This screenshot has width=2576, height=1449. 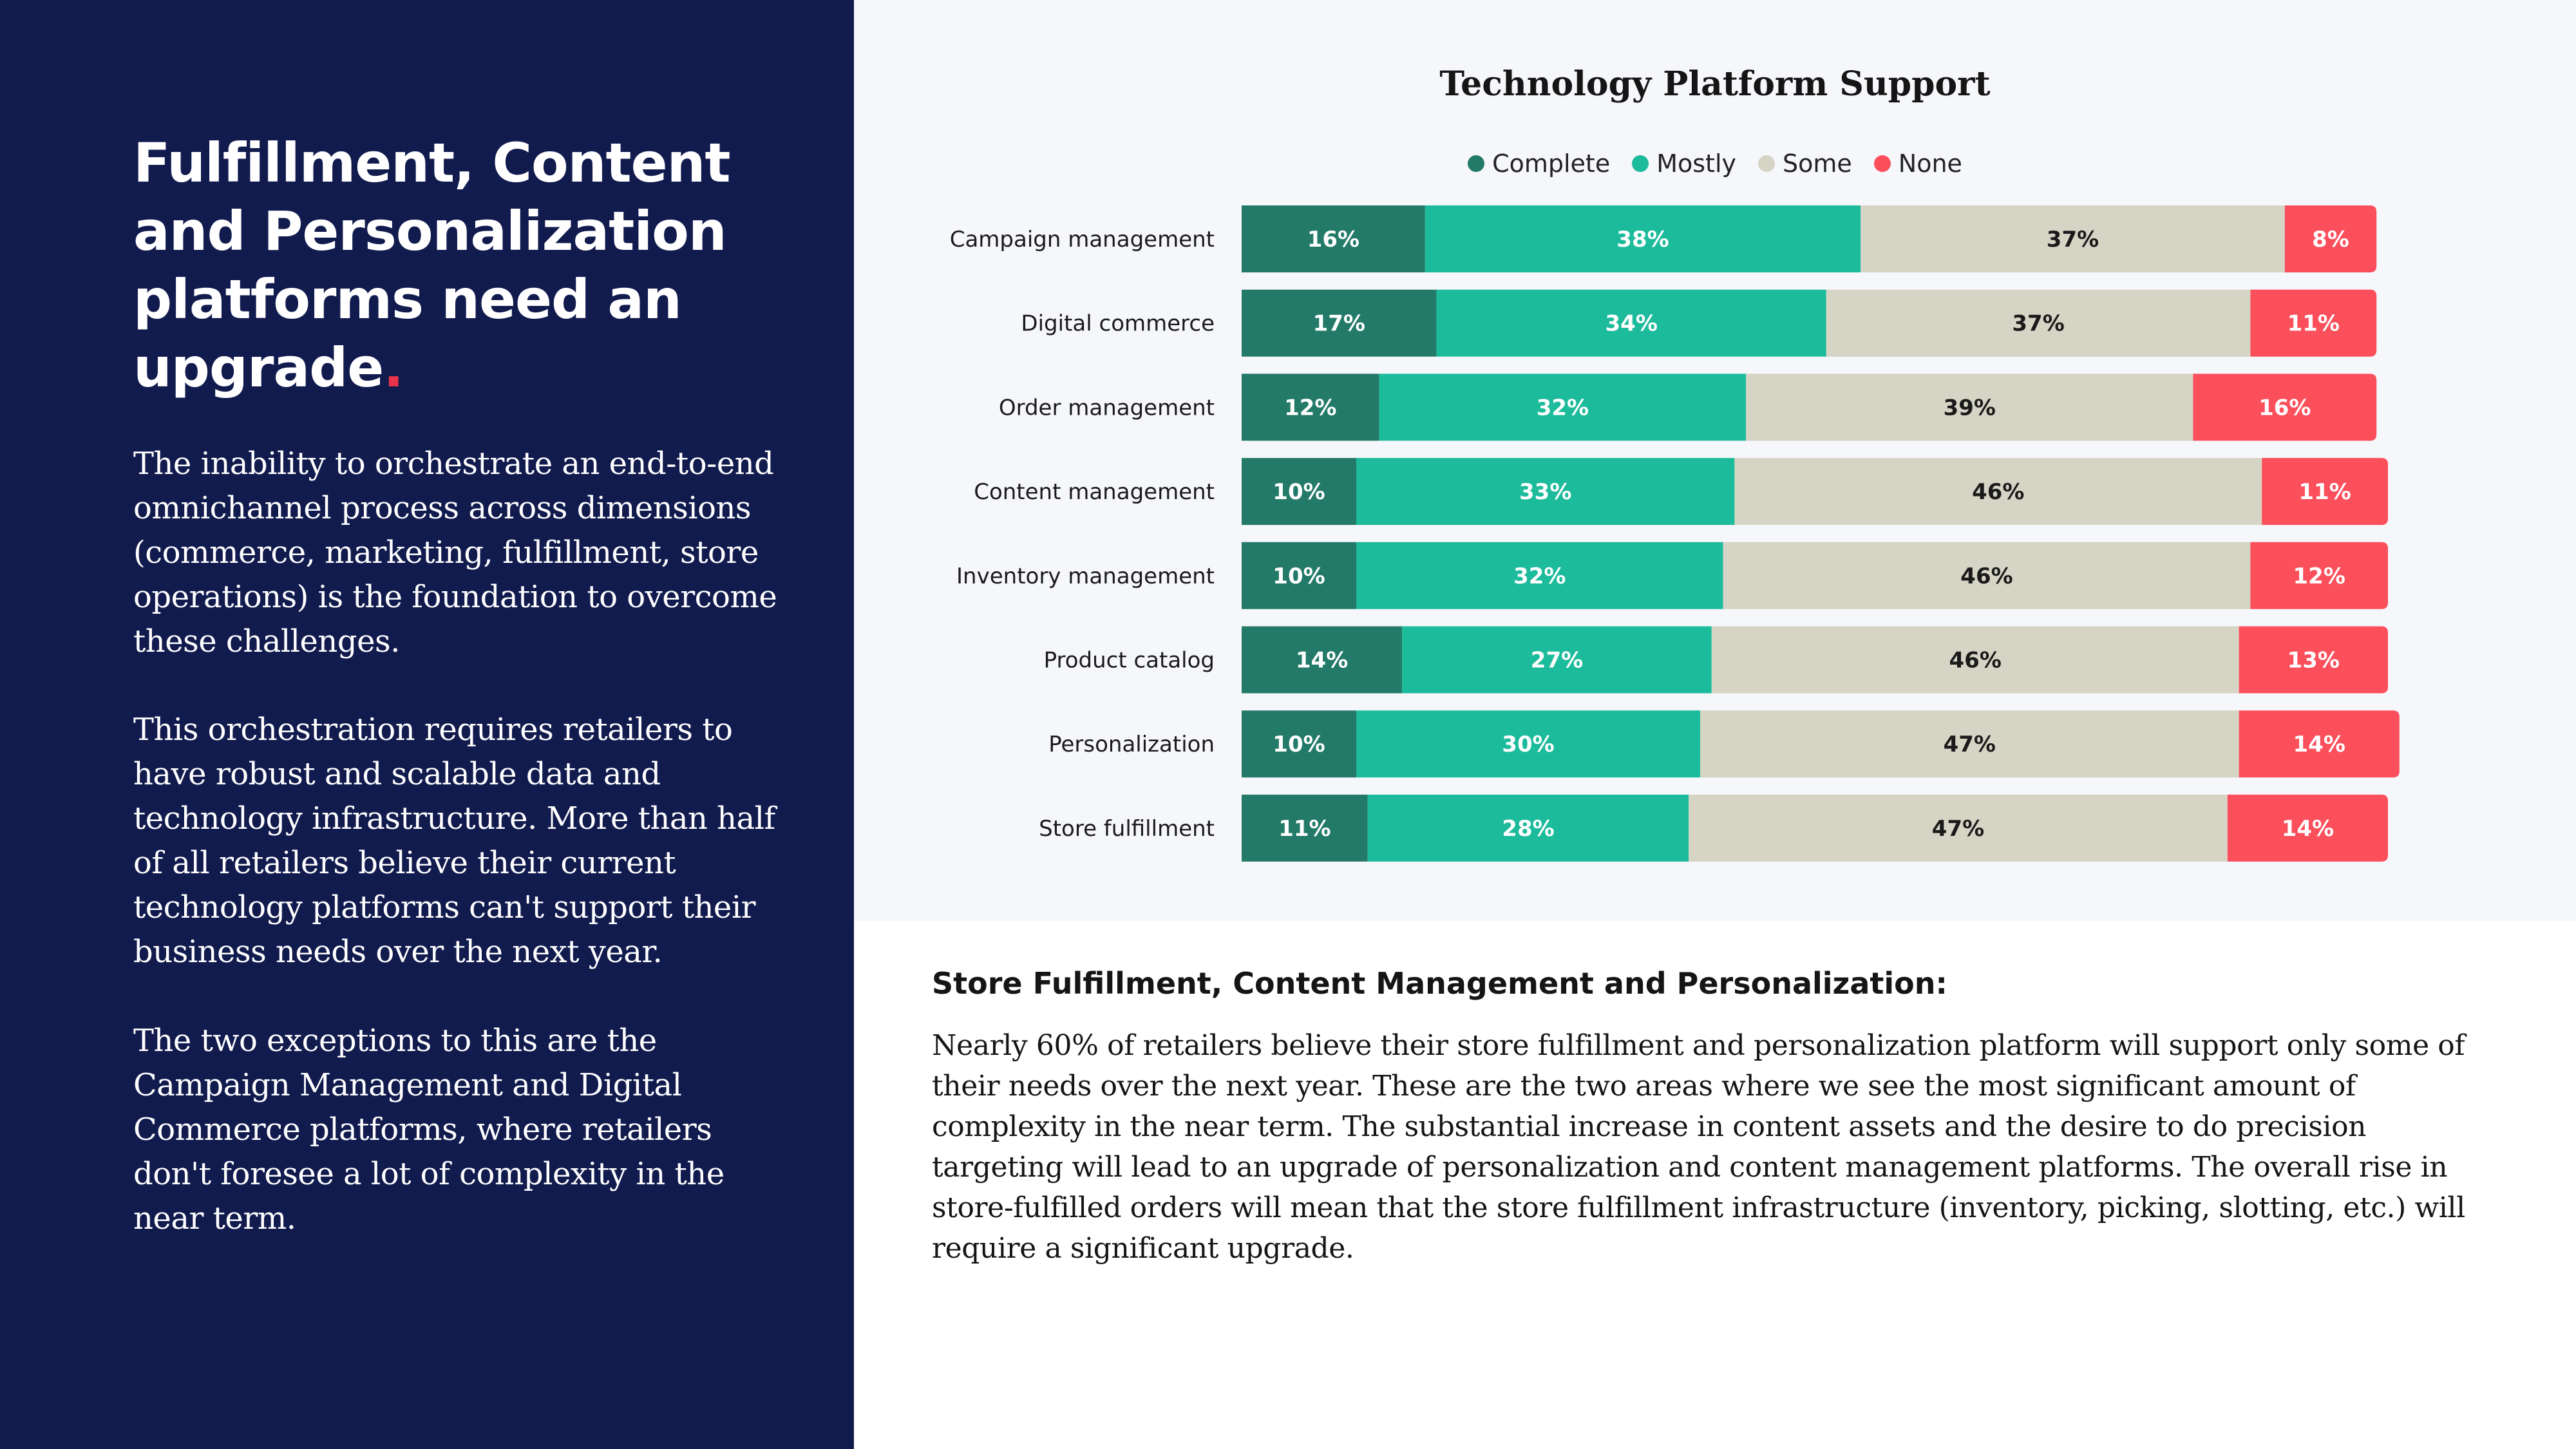 I want to click on category-label-campaign-management: Campaign management, so click(x=1082, y=240).